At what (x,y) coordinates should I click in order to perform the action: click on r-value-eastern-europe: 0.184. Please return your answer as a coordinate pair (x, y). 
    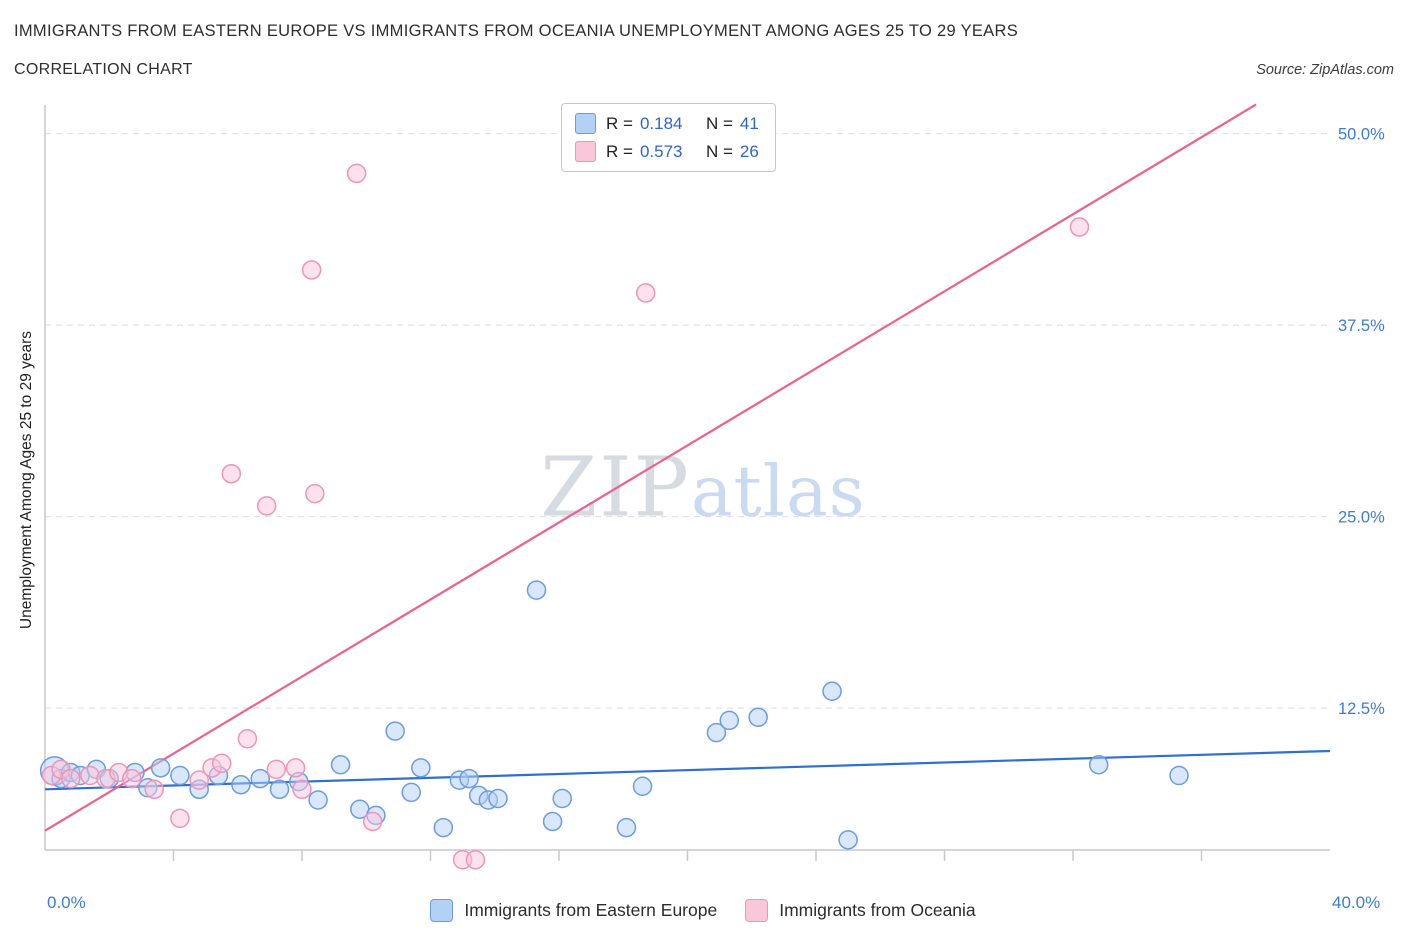
    Looking at the image, I should click on (661, 123).